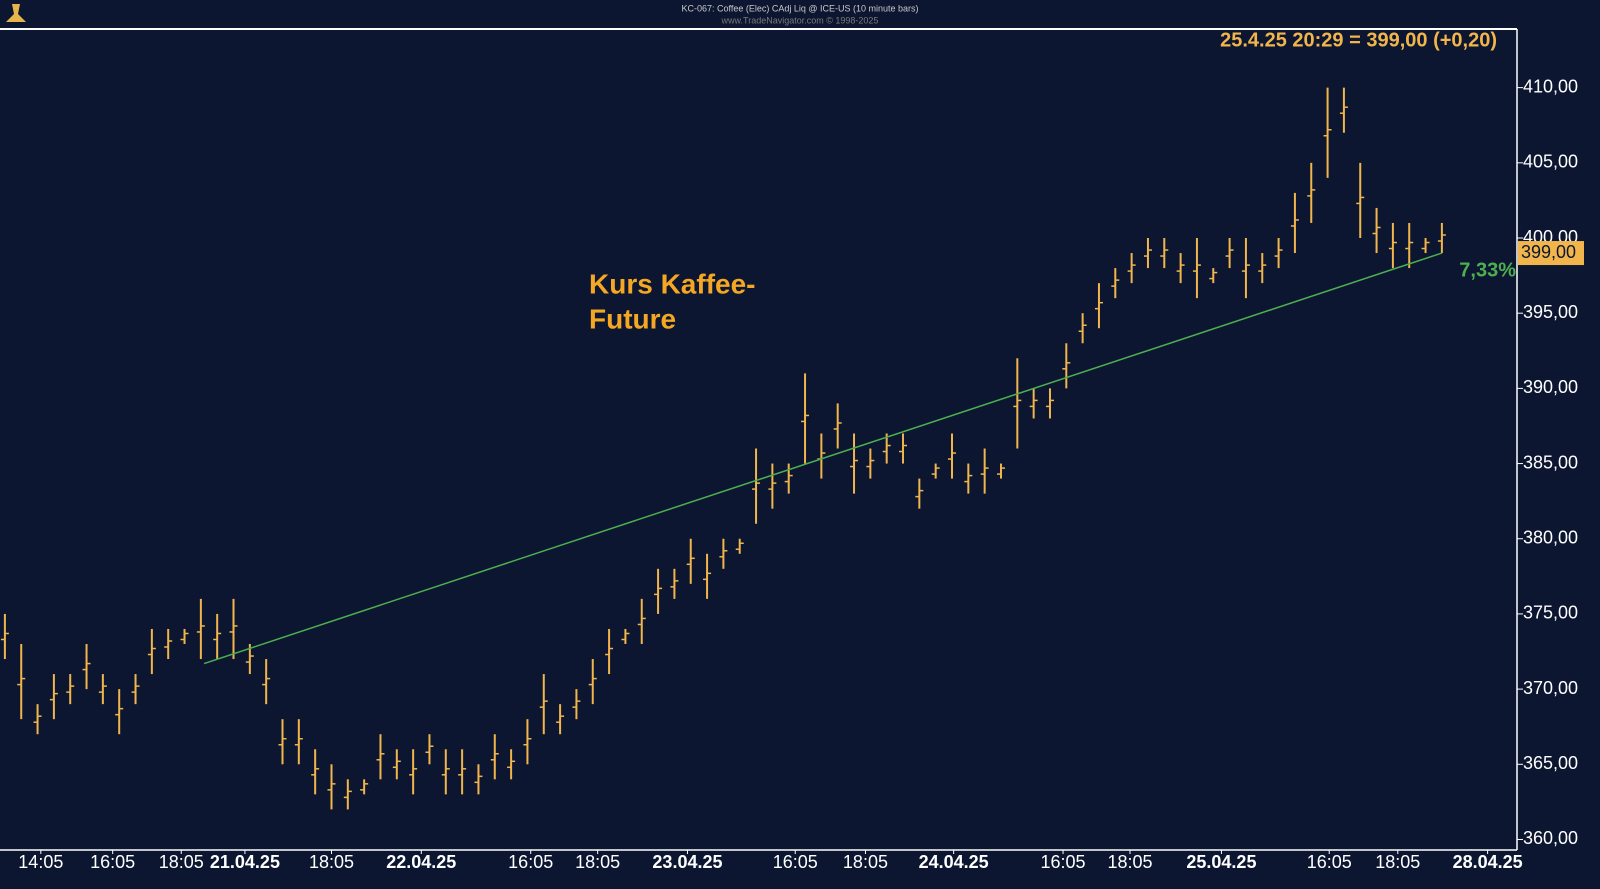 This screenshot has width=1600, height=889. I want to click on y-tick-label: 370,00, so click(1550, 688).